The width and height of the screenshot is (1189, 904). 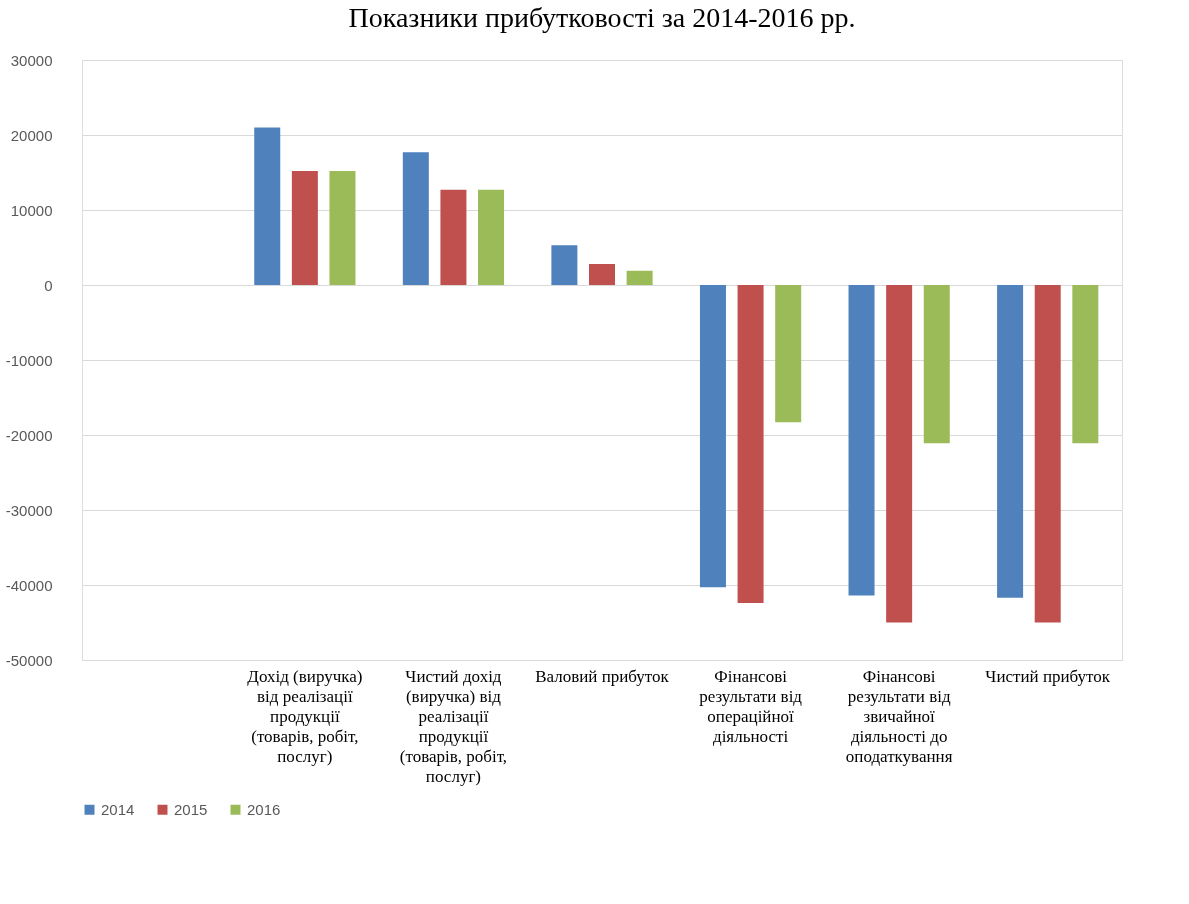 What do you see at coordinates (29, 510) in the screenshot?
I see `y-tick-label: -30000` at bounding box center [29, 510].